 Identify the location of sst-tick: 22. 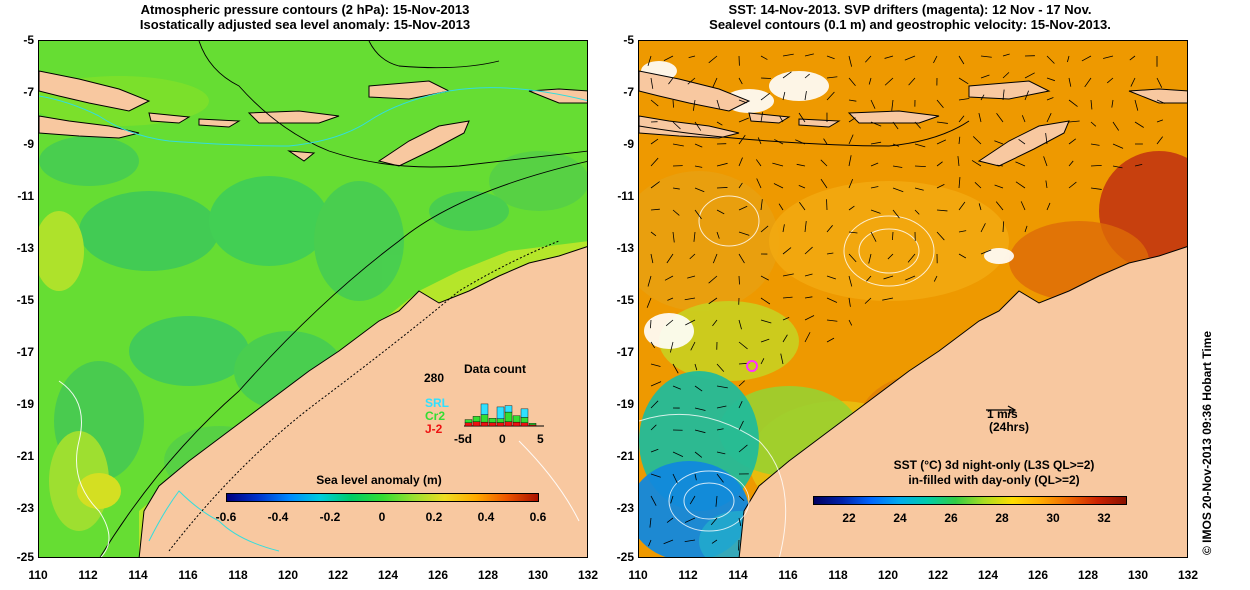
(849, 518).